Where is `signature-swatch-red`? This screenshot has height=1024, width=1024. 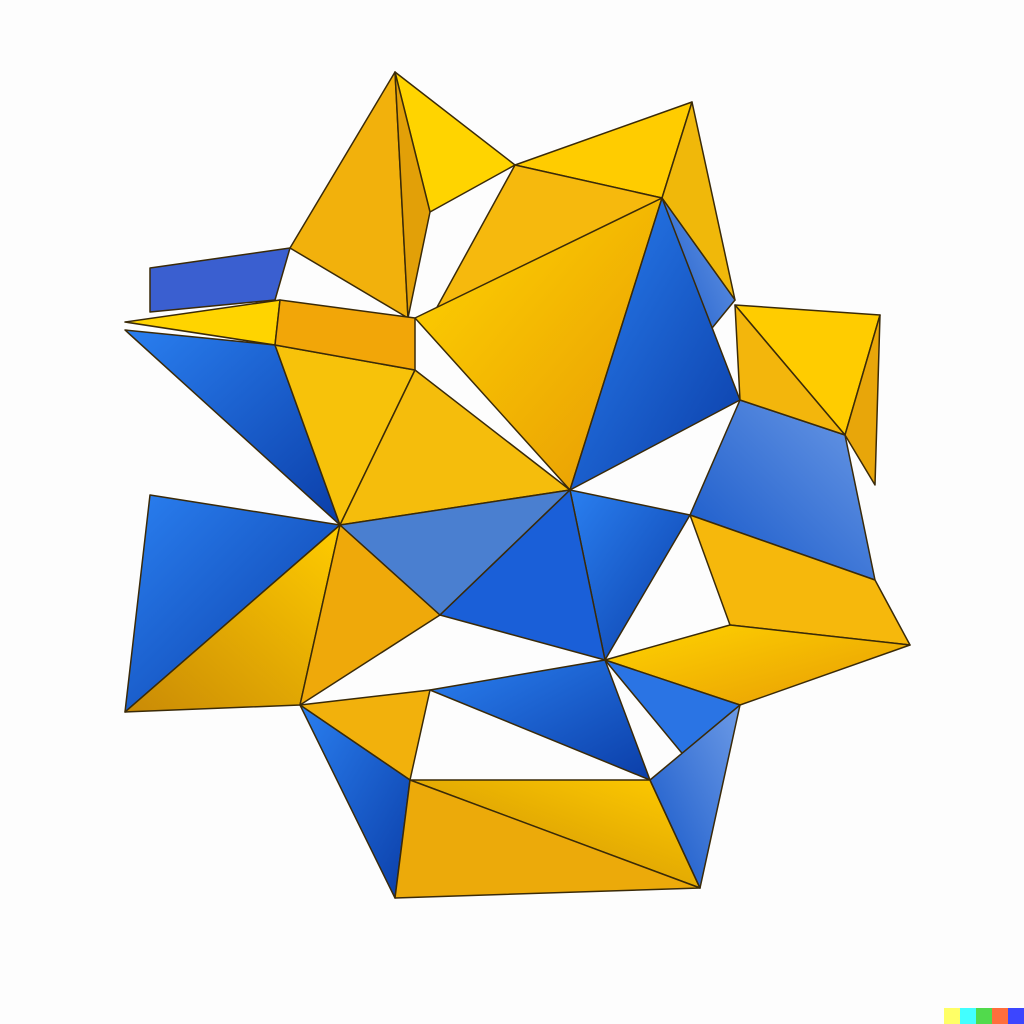
signature-swatch-red is located at coordinates (1000, 1016).